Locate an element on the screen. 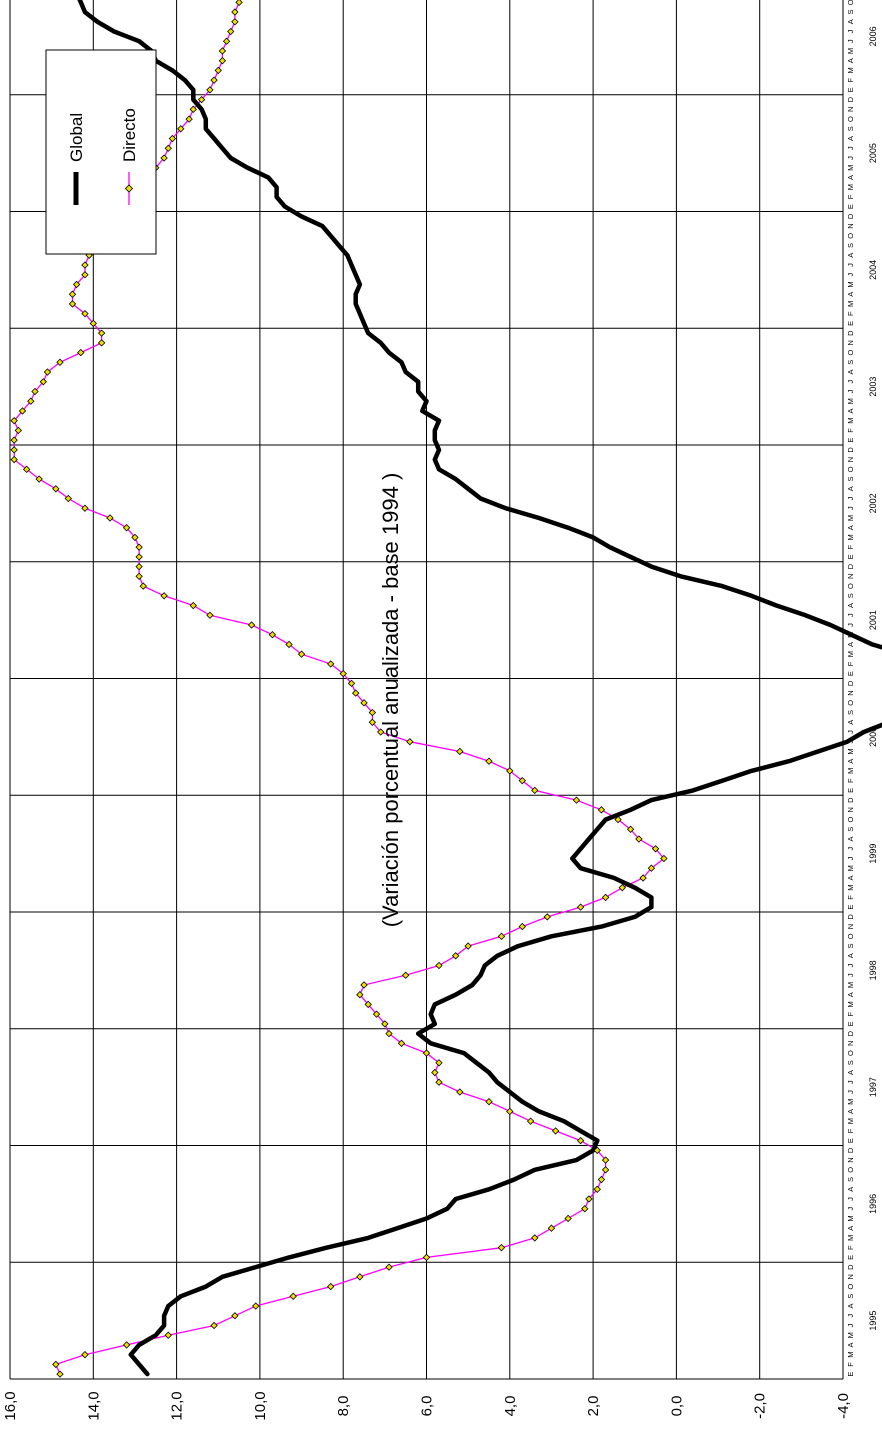 Image resolution: width=882 pixels, height=1432 pixels. legend-directo-label: Directo is located at coordinates (129, 135).